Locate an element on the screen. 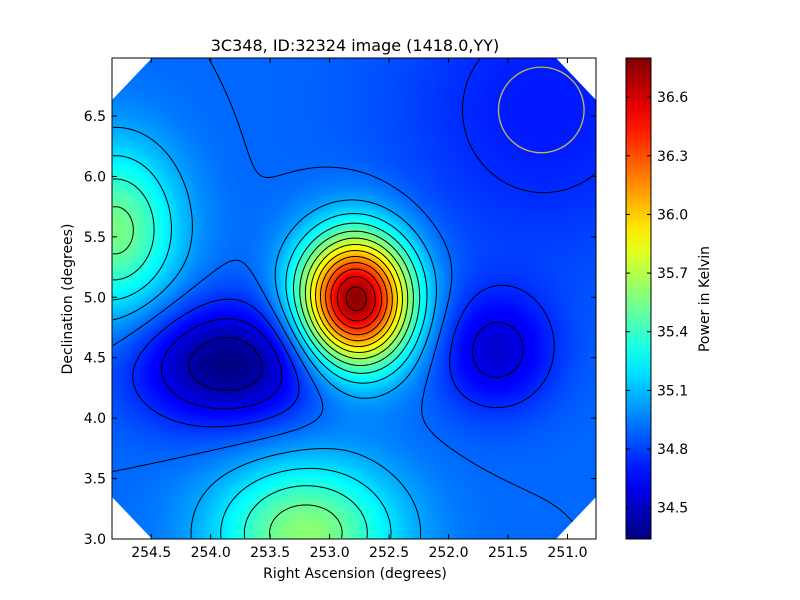  colorbar-ticks: 34.5 34.8 35.1 35.4 35.7 36.0 36.3 36.6 is located at coordinates (657, 303).